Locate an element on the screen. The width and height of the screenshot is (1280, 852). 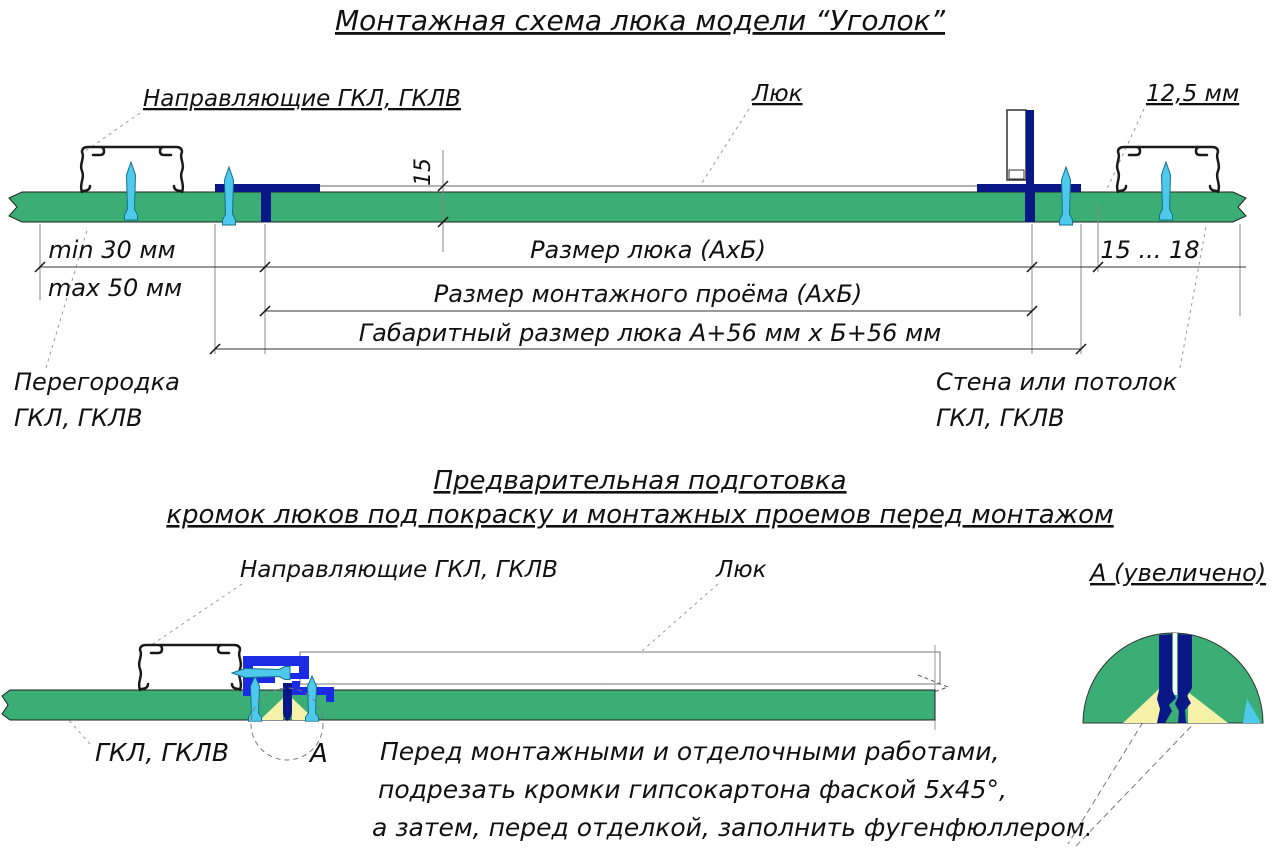
label-hatch1: Люк is located at coordinates (777, 94).